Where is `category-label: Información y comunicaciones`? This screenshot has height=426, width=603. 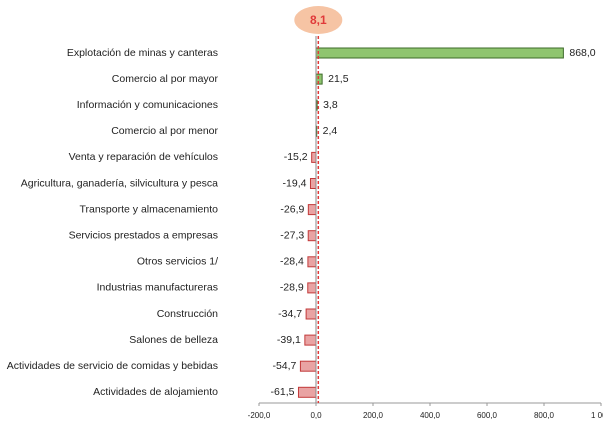 category-label: Información y comunicaciones is located at coordinates (147, 105).